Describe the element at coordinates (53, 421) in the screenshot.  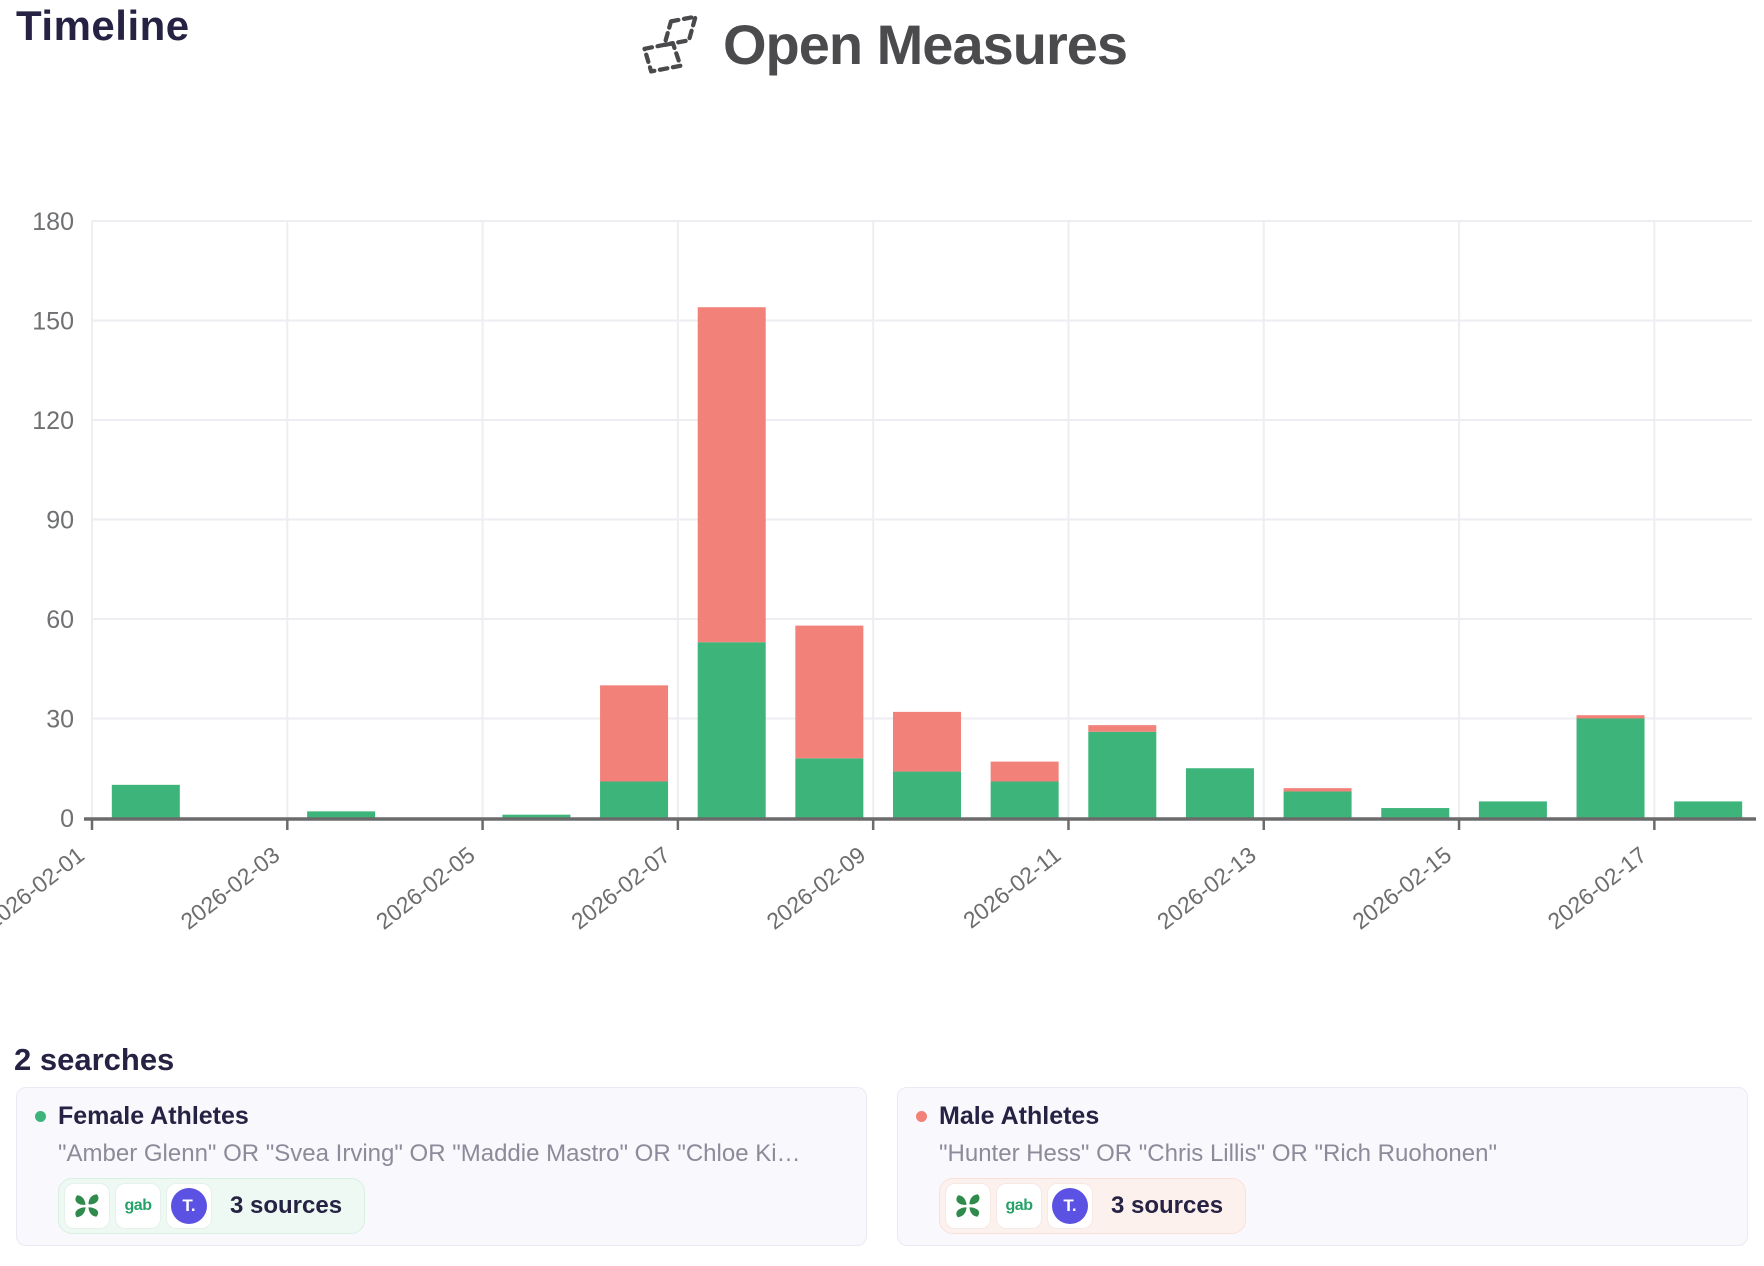
I see `y-axis-label: 120` at that location.